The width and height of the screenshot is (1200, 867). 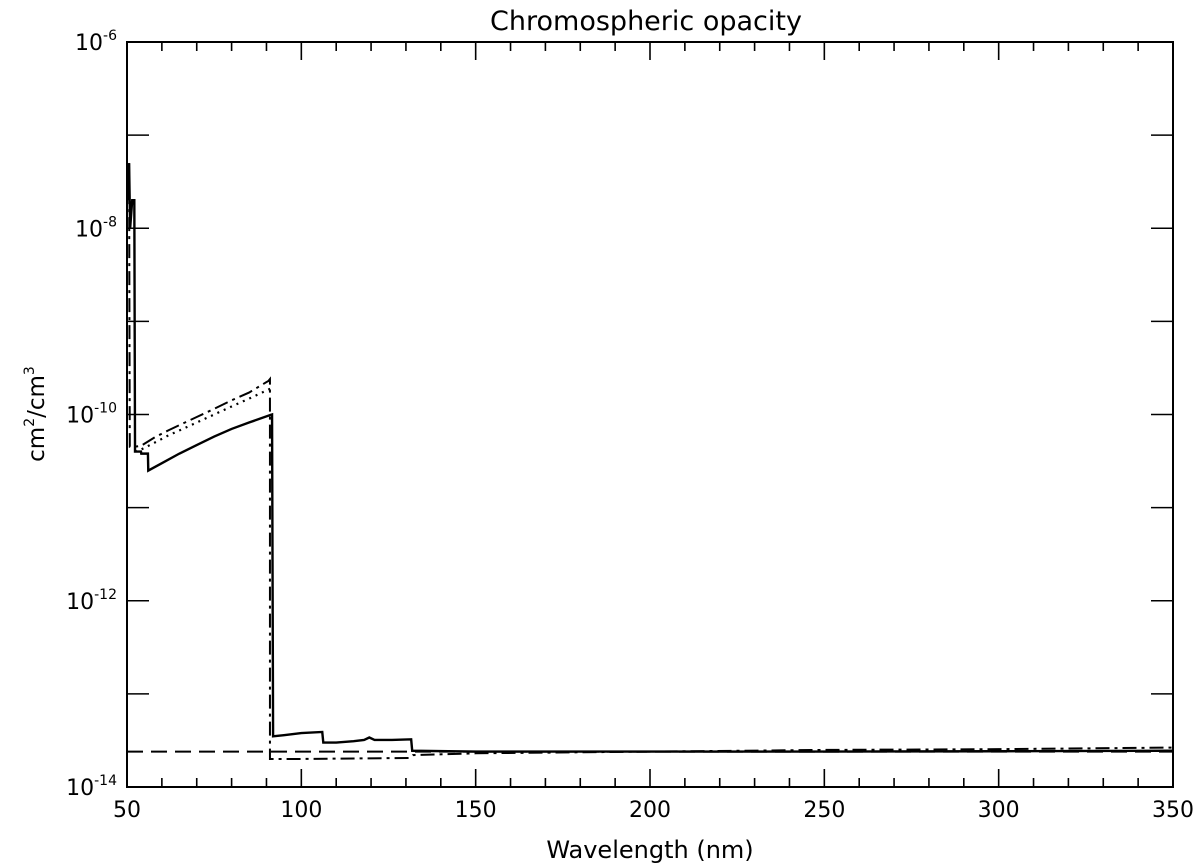 What do you see at coordinates (37, 396) in the screenshot?
I see `y-label-sep: /cm` at bounding box center [37, 396].